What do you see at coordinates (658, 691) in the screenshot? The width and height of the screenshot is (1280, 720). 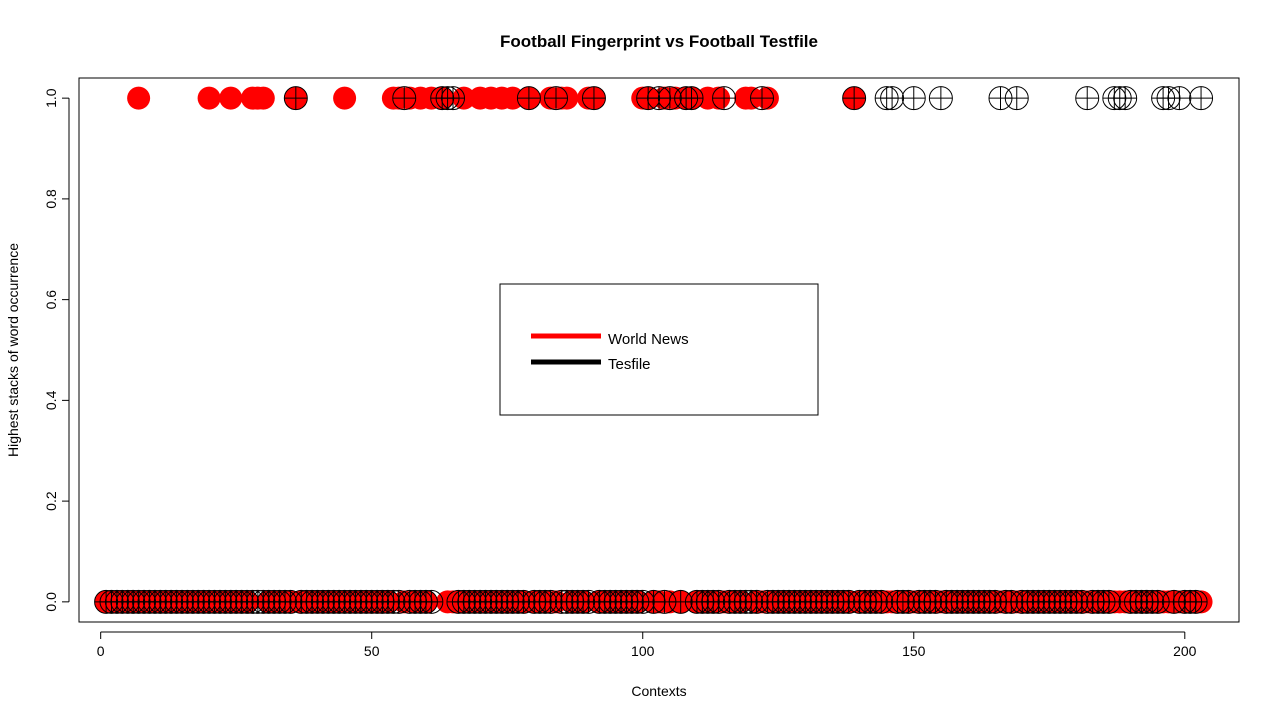 I see `x-axis-label: Contexts` at bounding box center [658, 691].